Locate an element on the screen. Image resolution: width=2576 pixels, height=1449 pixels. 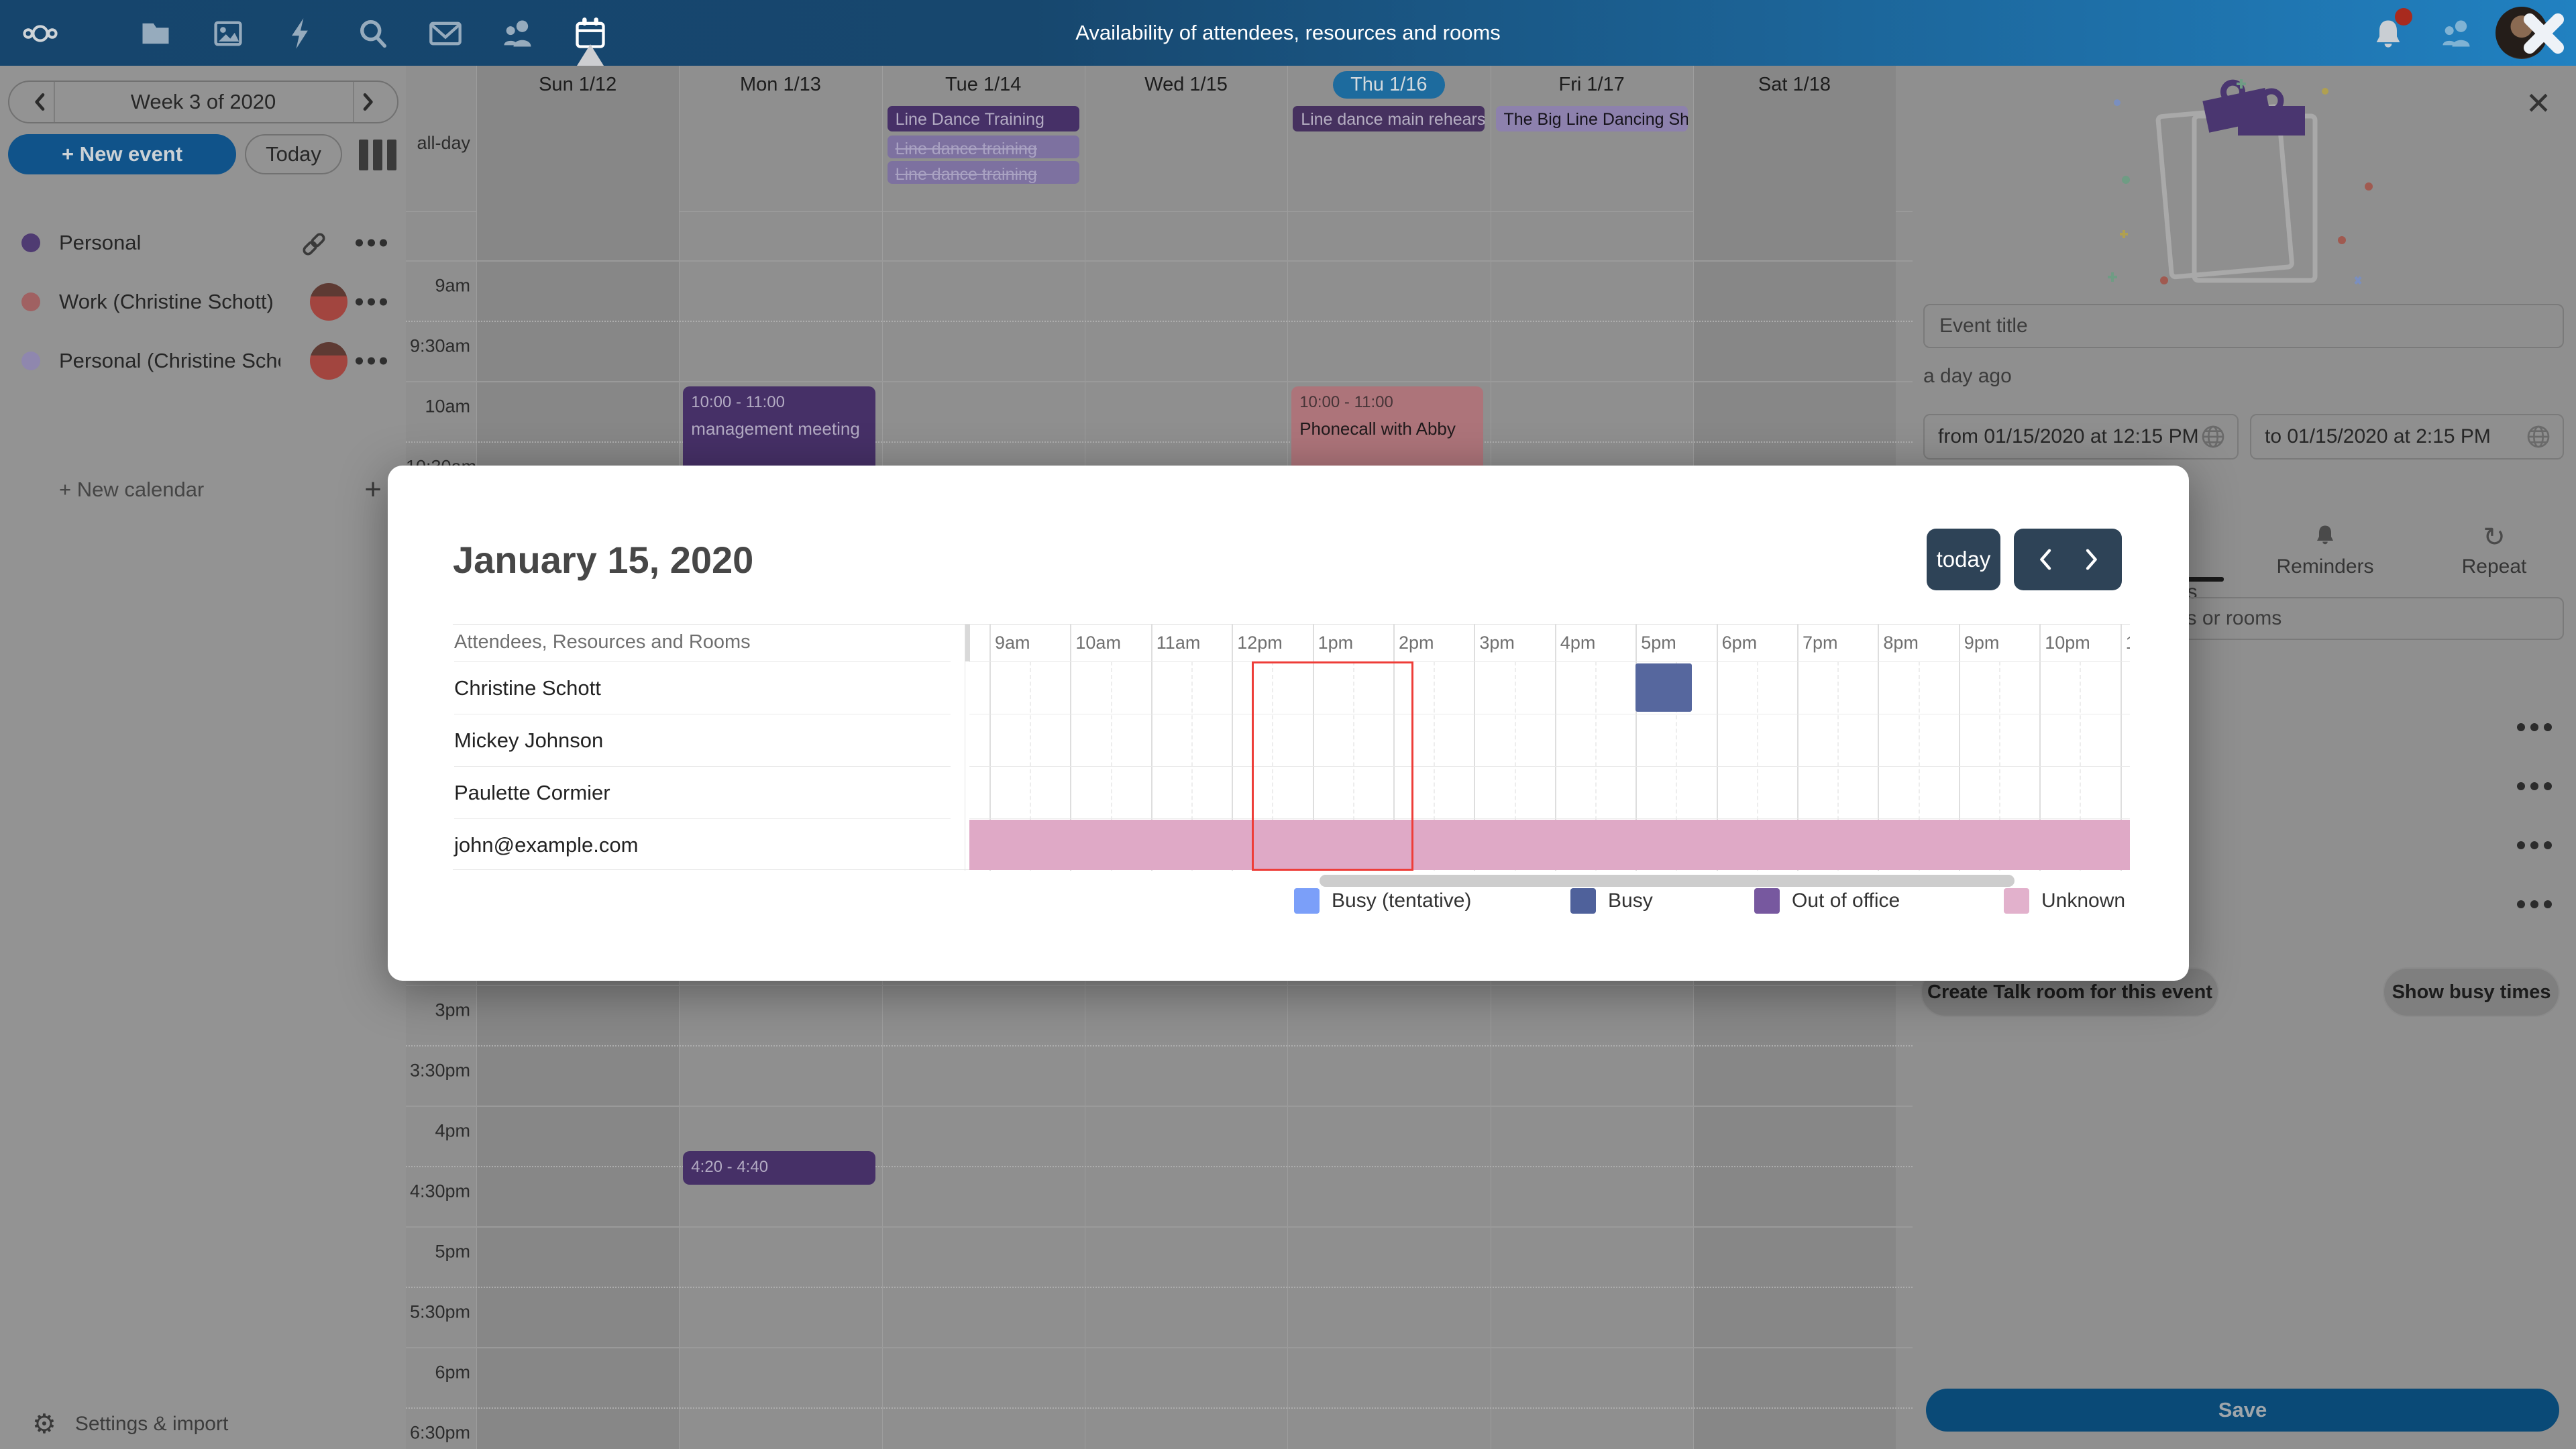
calendar-item-1: Personal is located at coordinates (203, 242).